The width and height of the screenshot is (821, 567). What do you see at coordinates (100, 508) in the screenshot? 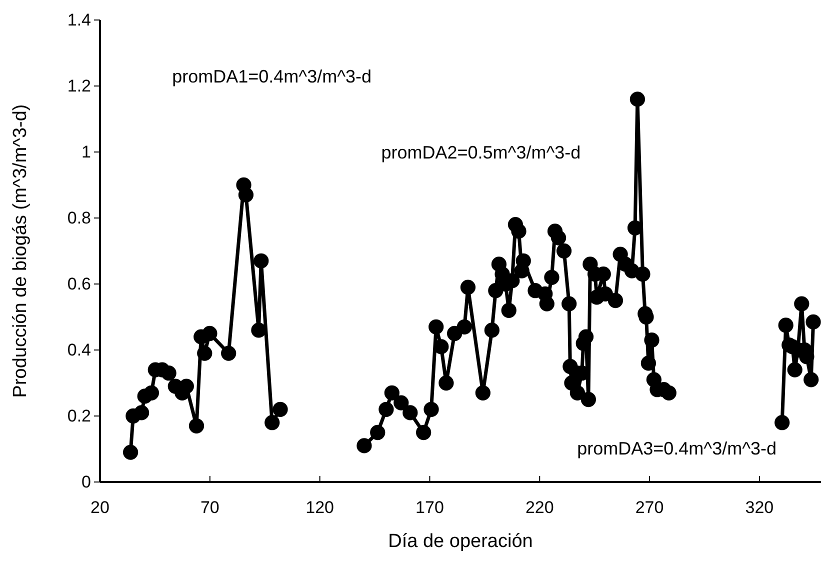
I see `x-tick-label: 20` at bounding box center [100, 508].